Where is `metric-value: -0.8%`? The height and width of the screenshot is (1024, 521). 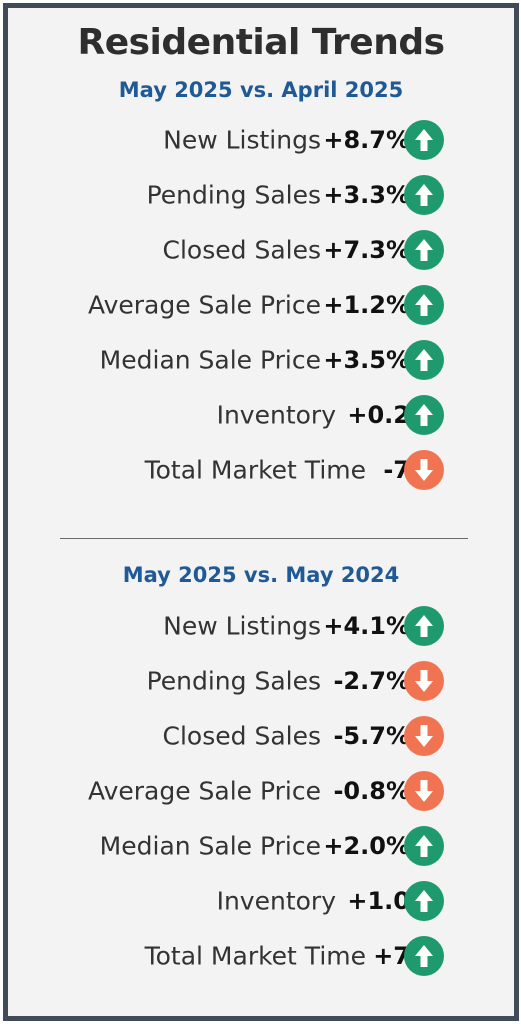
metric-value: -0.8% is located at coordinates (371, 791).